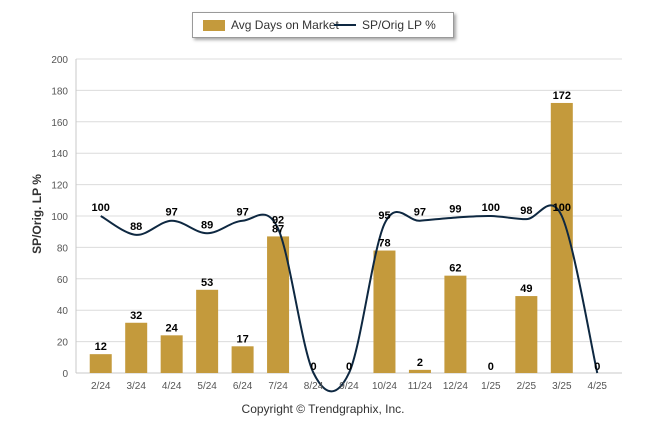 Image resolution: width=646 pixels, height=434 pixels. What do you see at coordinates (242, 339) in the screenshot?
I see `bar-value-label: 17` at bounding box center [242, 339].